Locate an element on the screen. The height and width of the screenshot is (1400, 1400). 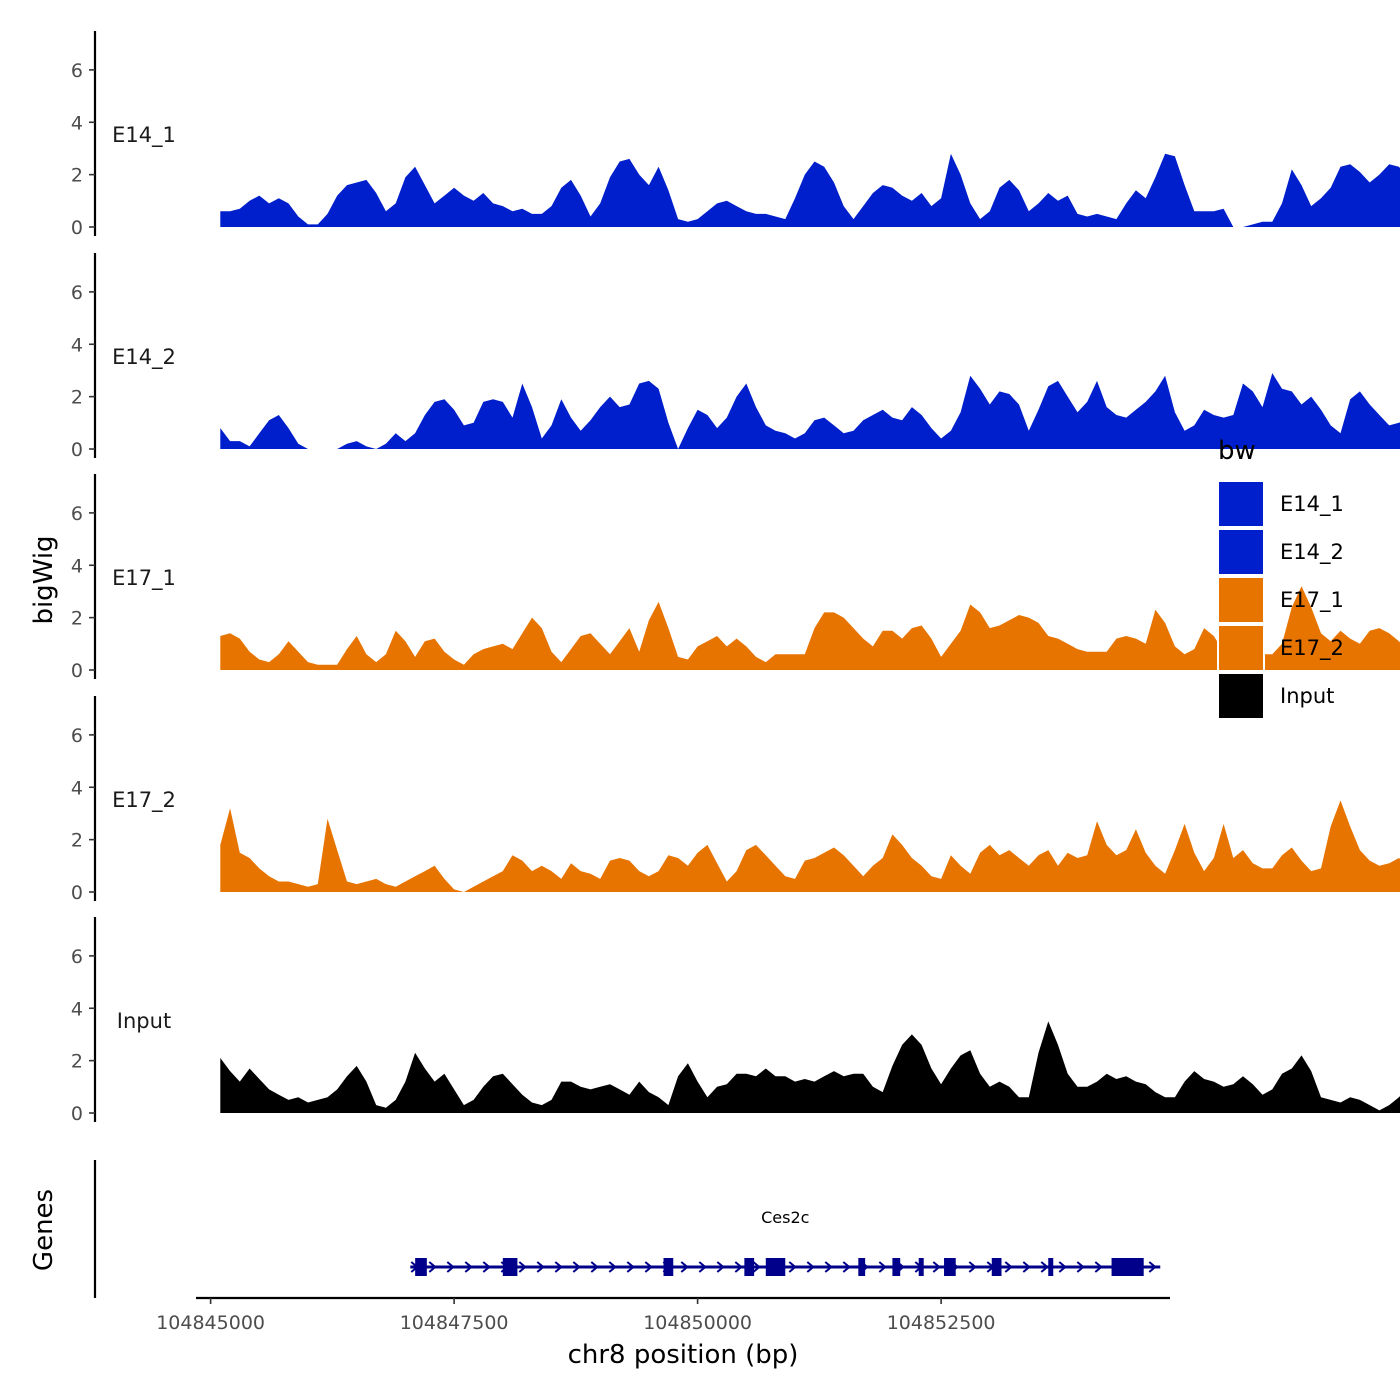
track-label-E14_1: E14_1 is located at coordinates (144, 135).